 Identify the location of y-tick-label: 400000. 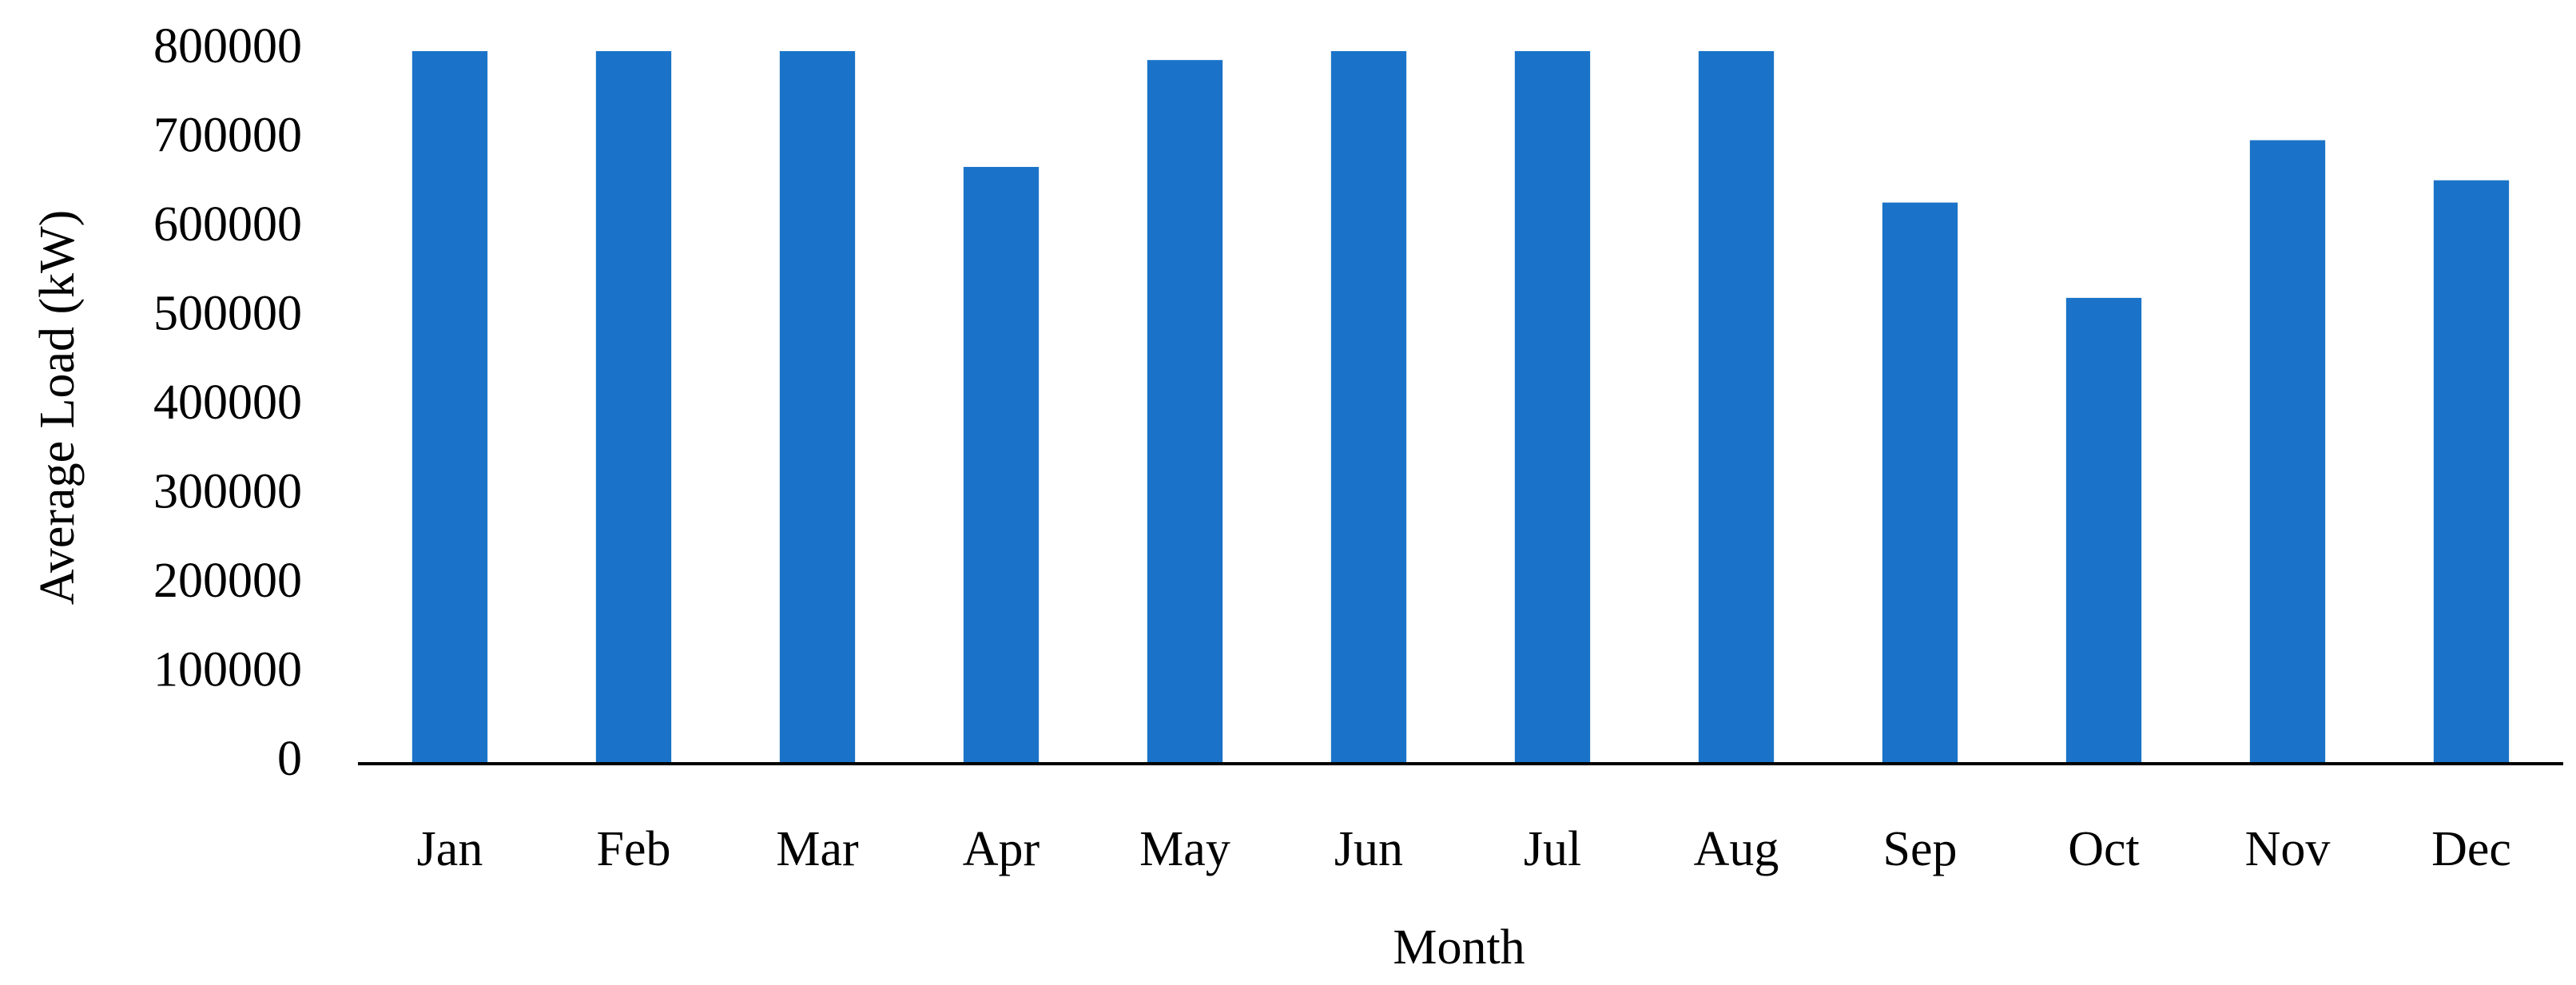
(227, 402).